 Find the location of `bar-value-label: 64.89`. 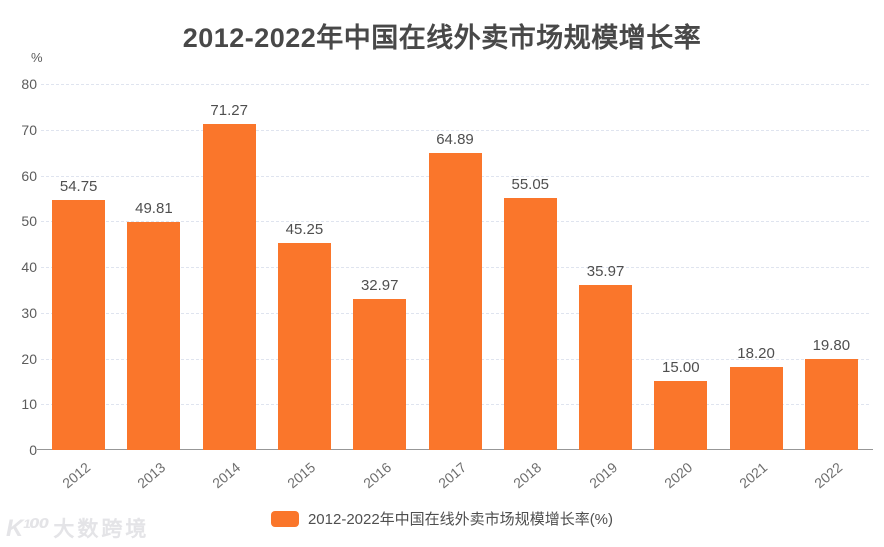

bar-value-label: 64.89 is located at coordinates (455, 140).